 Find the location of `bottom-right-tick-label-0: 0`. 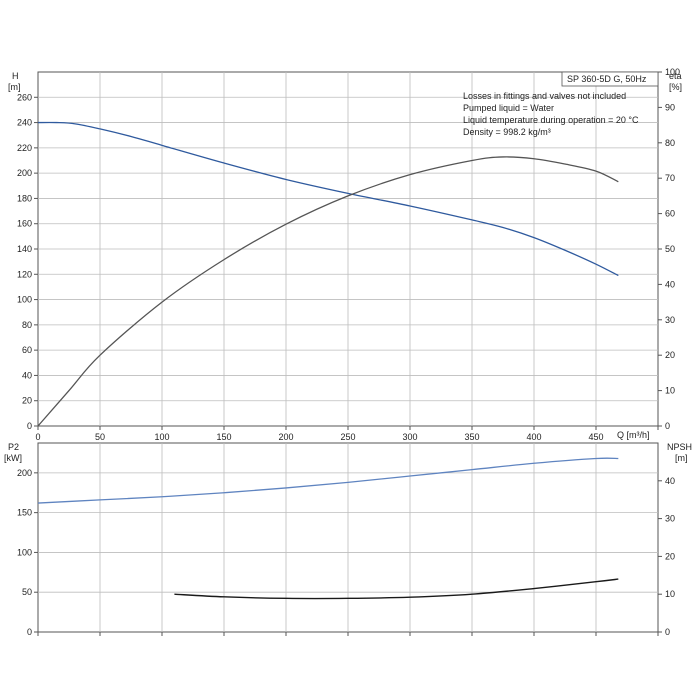

bottom-right-tick-label-0: 0 is located at coordinates (667, 632).